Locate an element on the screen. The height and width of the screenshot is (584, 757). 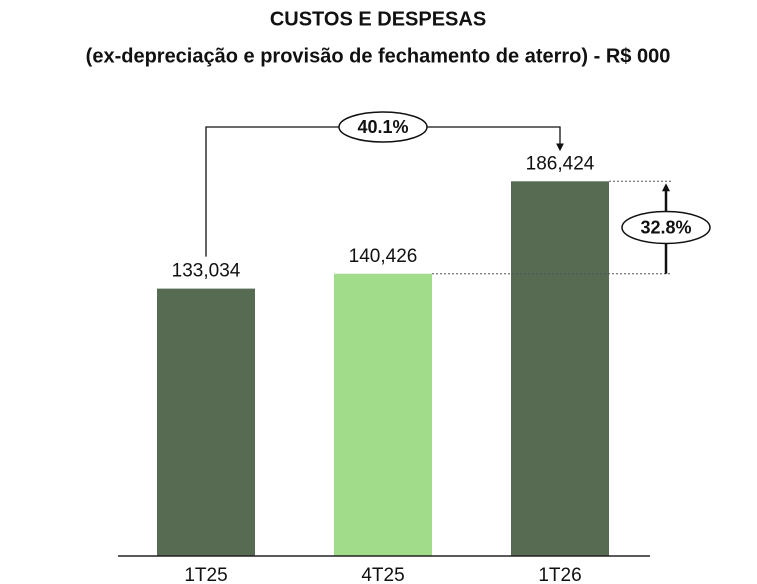
x-tick-label: 4T25 is located at coordinates (382, 574).